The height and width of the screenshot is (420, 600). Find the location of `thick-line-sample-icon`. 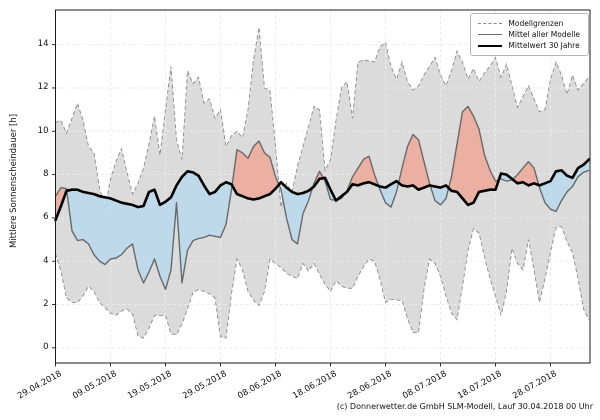

thick-line-sample-icon is located at coordinates (490, 45).